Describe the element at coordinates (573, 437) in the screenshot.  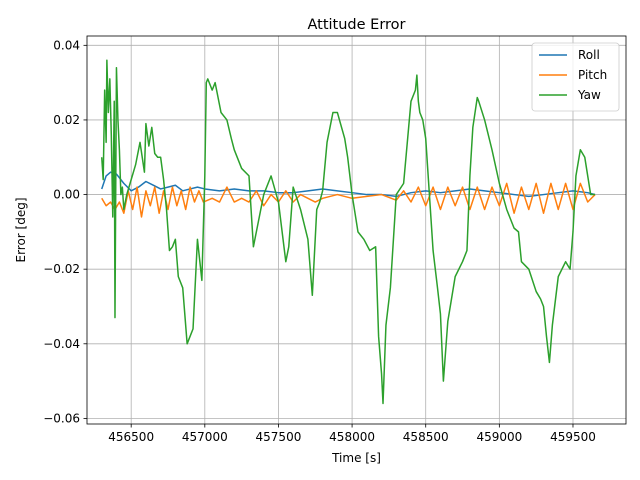
I see `x-tick-label: 459500` at that location.